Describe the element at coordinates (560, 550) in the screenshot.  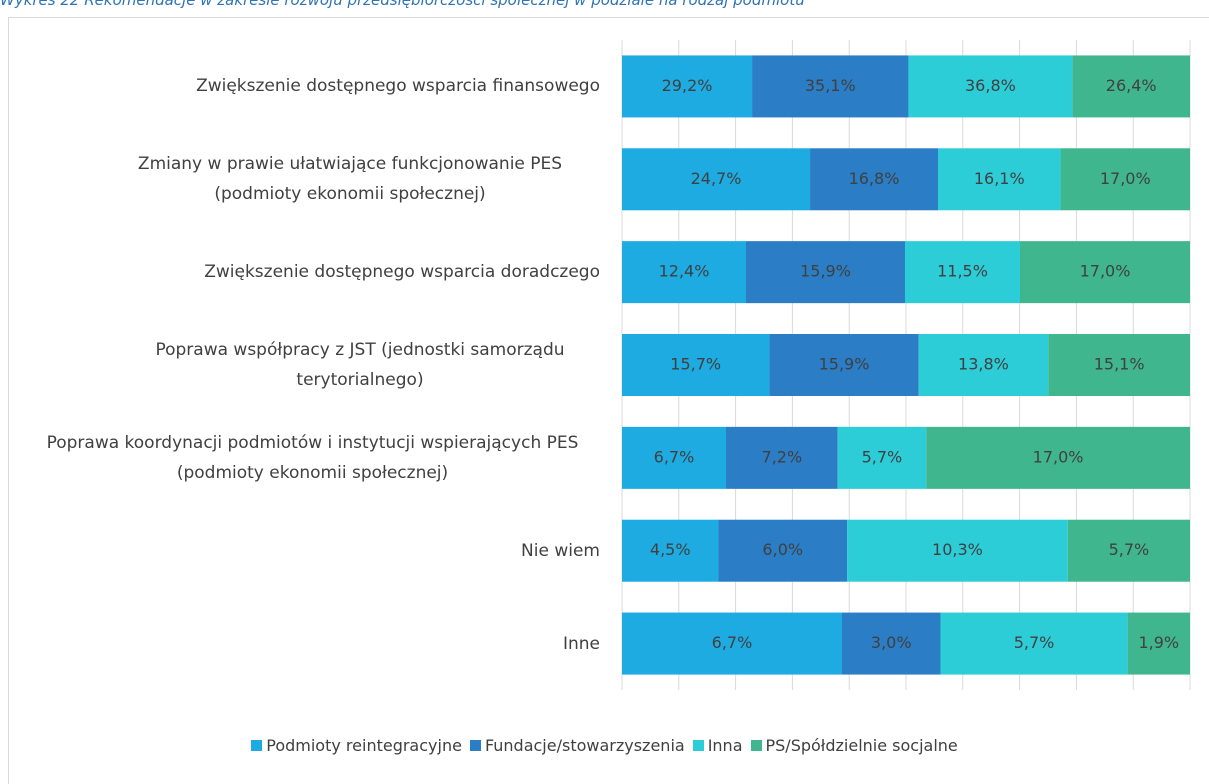
I see `category-label: Nie wiem` at that location.